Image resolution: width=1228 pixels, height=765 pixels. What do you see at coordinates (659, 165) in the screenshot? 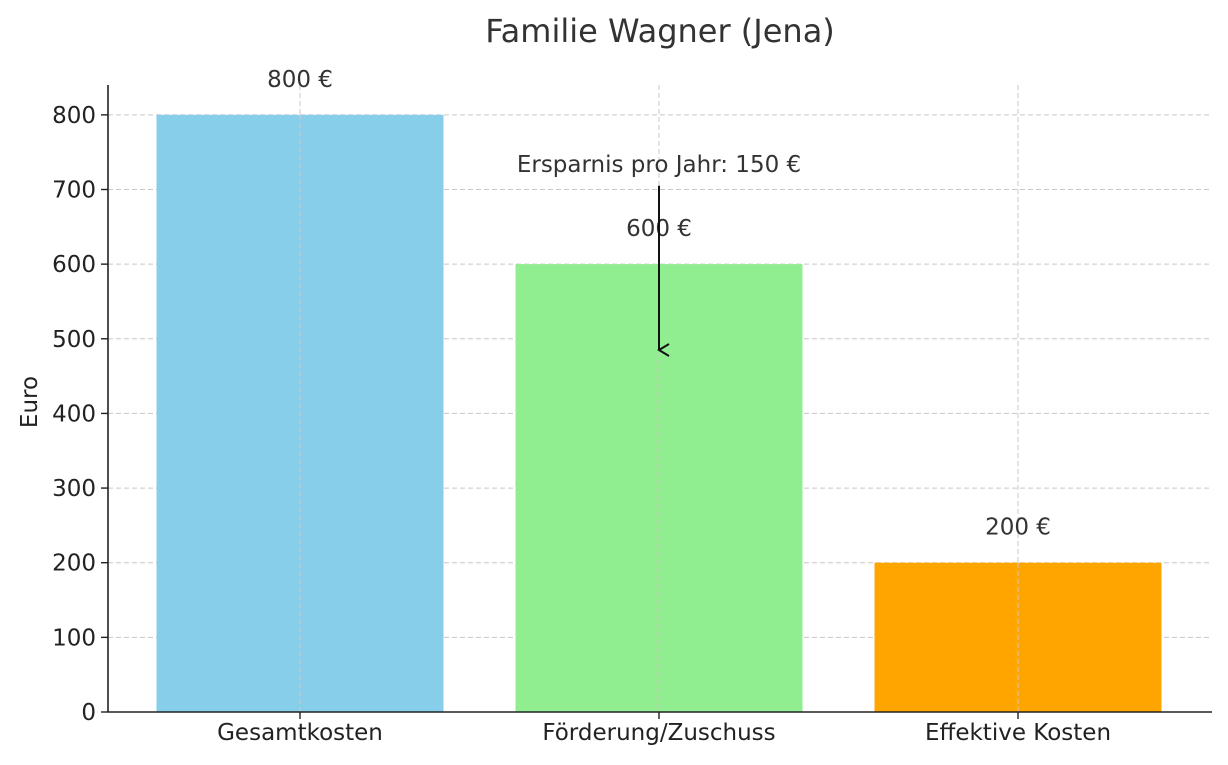
I see `annotation-text: Ersparnis pro Jahr: 150 €` at bounding box center [659, 165].